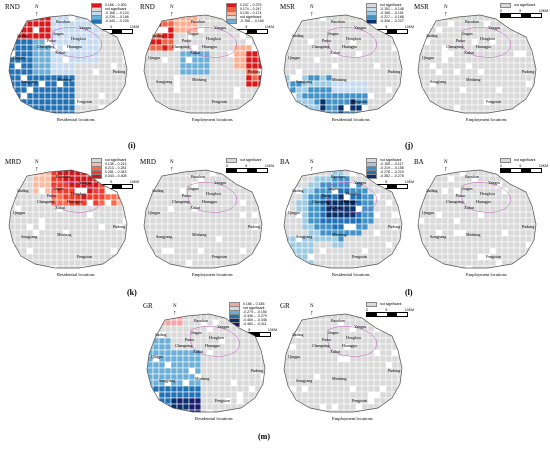  Describe the element at coordinates (409, 145) in the screenshot. I see `subfigure-label: (j)` at that location.